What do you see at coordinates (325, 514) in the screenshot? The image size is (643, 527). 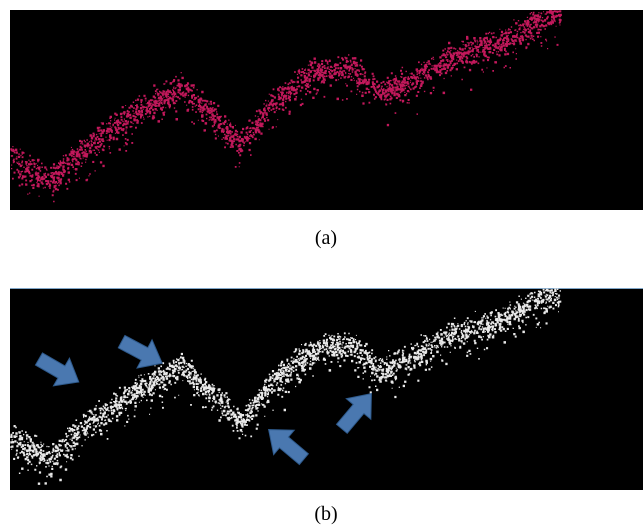 I see `caption: (b)` at bounding box center [325, 514].